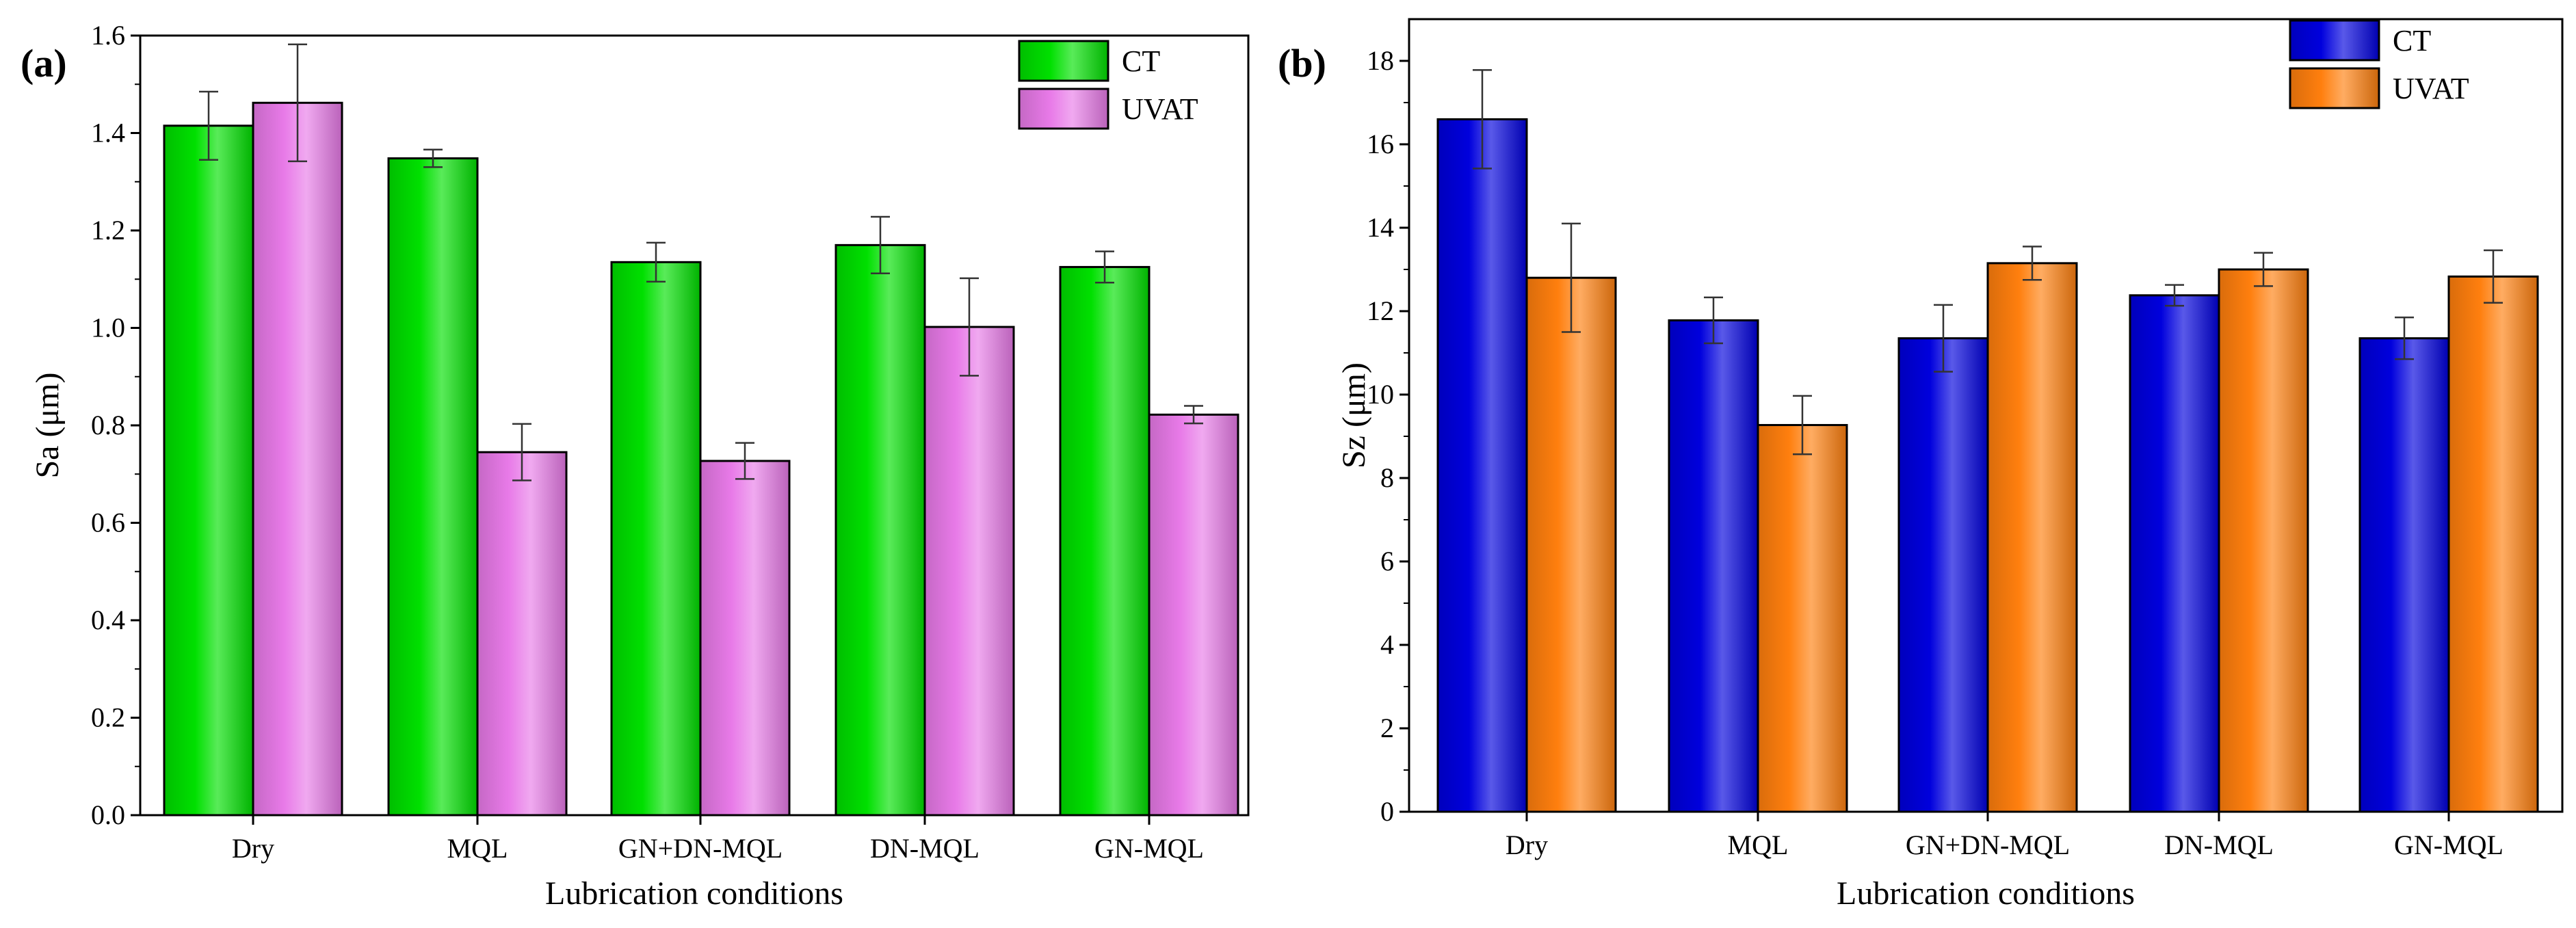 This screenshot has height=928, width=2576. What do you see at coordinates (108, 814) in the screenshot?
I see `y-tick-label: 0.0` at bounding box center [108, 814].